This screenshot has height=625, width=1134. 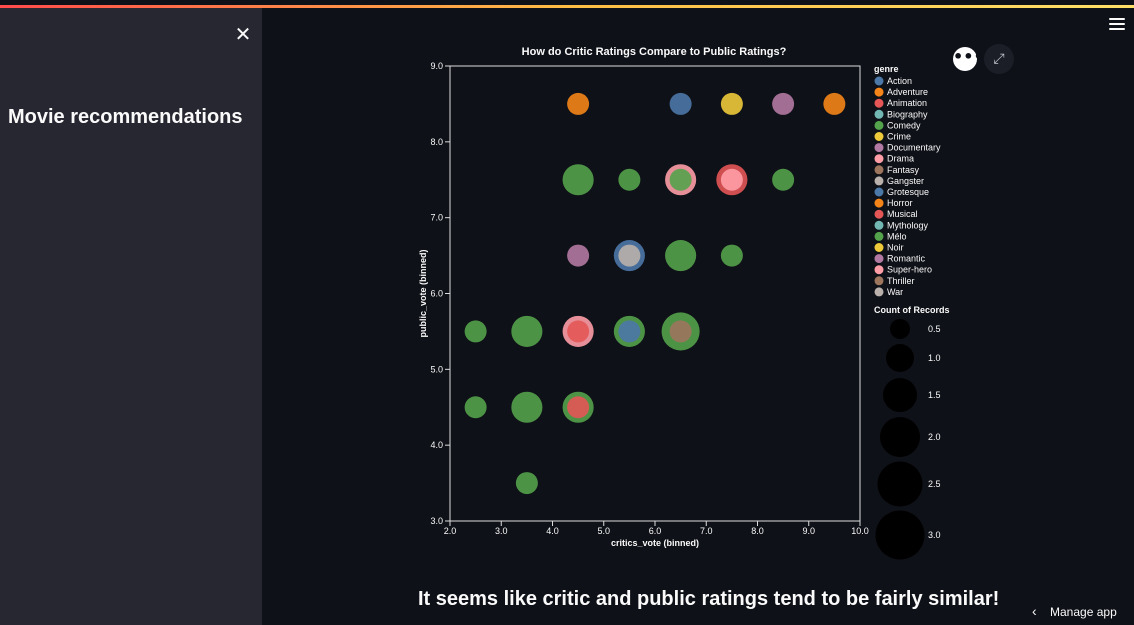 What do you see at coordinates (905, 181) in the screenshot?
I see `legend-item: Gangster` at bounding box center [905, 181].